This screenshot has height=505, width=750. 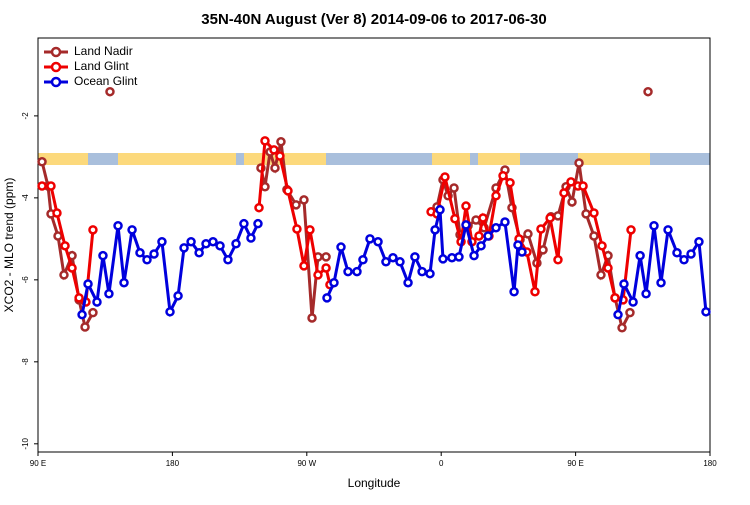 I want to click on y-tick-label: -10, so click(x=25, y=443).